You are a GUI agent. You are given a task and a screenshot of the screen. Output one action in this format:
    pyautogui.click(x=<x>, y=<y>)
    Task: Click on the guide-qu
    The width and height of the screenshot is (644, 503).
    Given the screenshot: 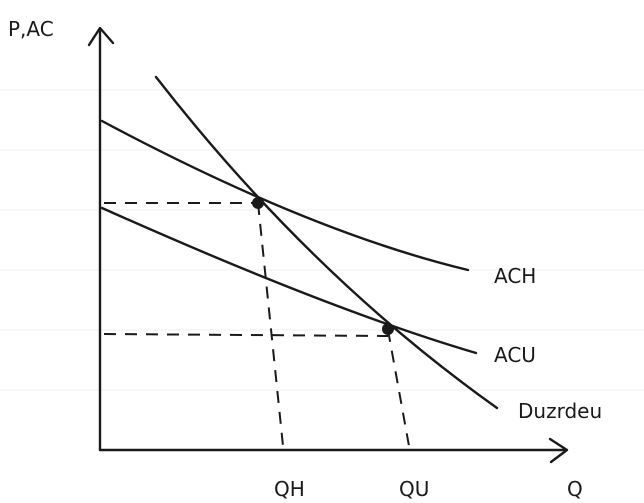 What is the action you would take?
    pyautogui.click(x=398, y=388)
    